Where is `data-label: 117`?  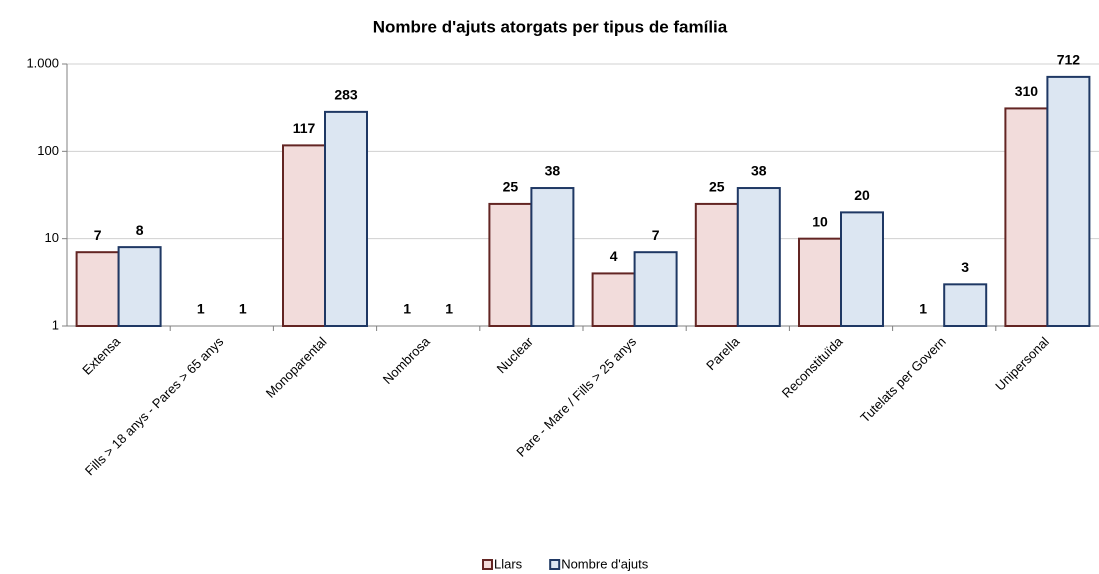 data-label: 117 is located at coordinates (304, 128).